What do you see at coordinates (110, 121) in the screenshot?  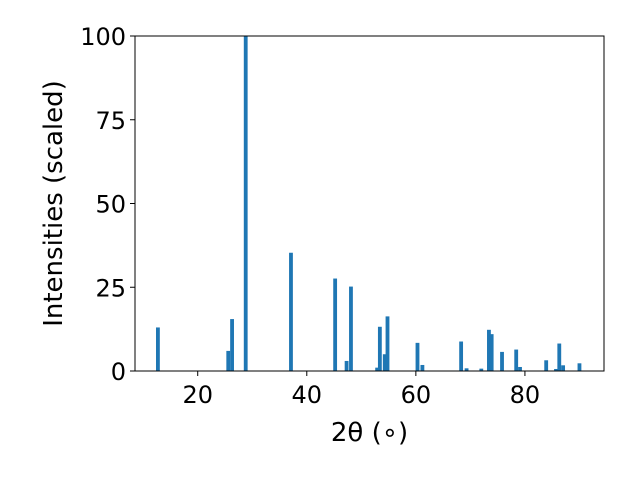 I see `y-tick-label: 75` at bounding box center [110, 121].